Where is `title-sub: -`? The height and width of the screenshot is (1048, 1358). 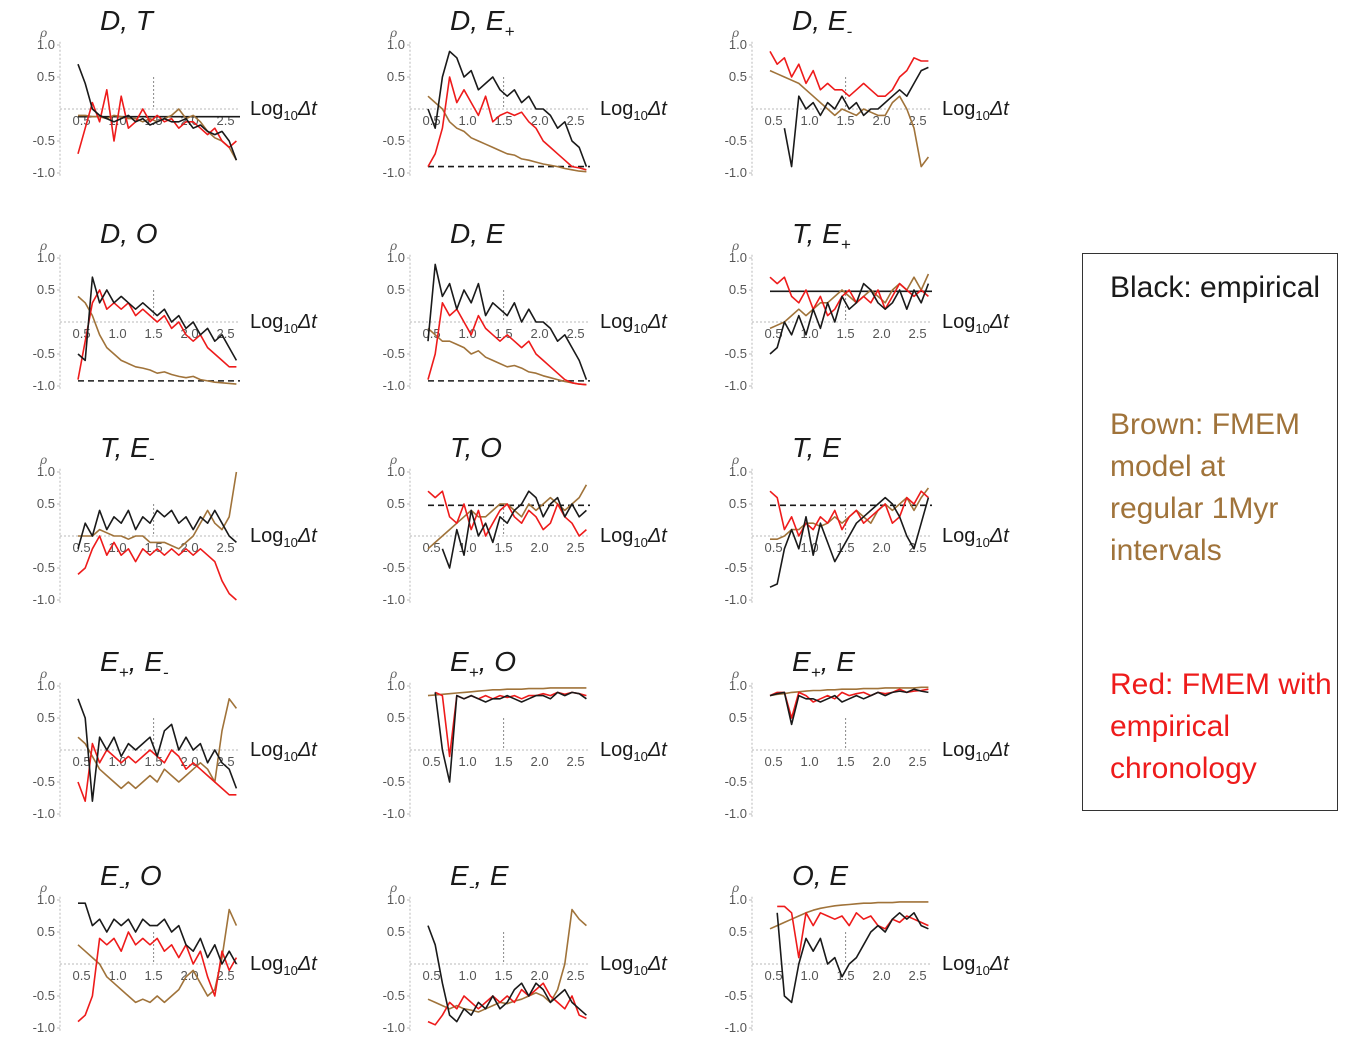
title-sub: - is located at coordinates (849, 31).